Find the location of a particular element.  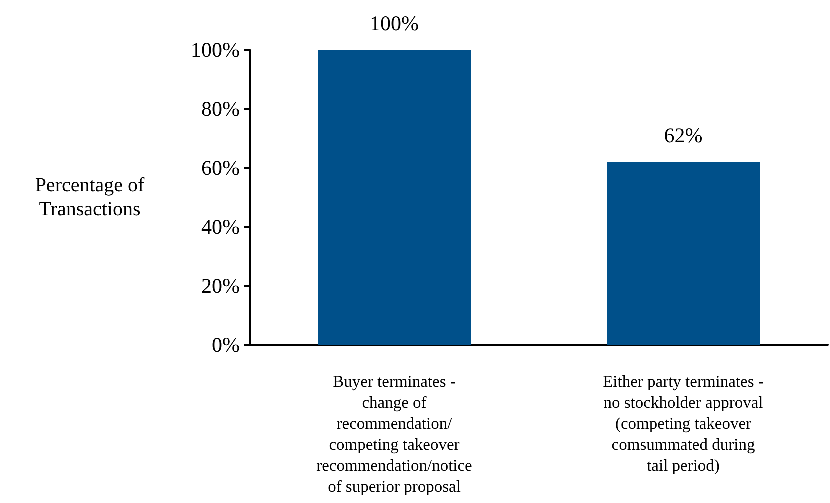

y-tick-label: 0% is located at coordinates (226, 345).